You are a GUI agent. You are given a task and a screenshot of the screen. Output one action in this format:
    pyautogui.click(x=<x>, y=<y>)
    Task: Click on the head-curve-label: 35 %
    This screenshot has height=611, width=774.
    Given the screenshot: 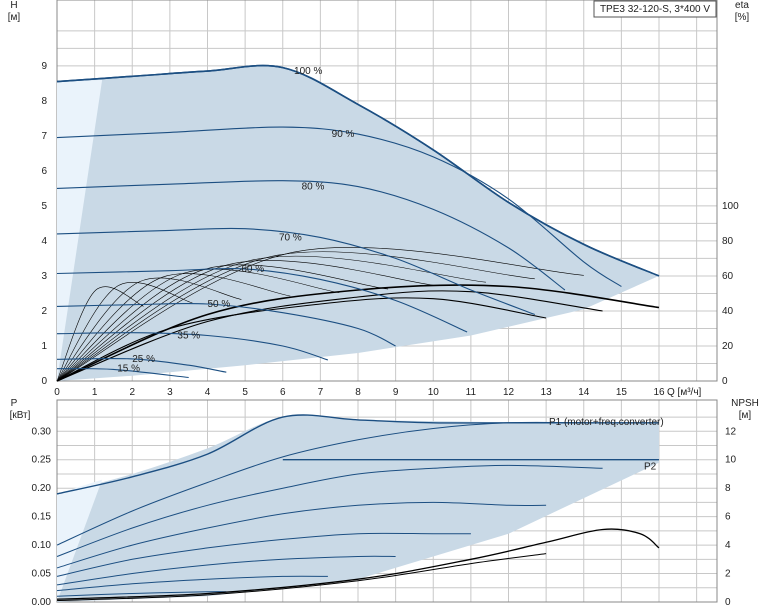 What is the action you would take?
    pyautogui.click(x=188, y=335)
    